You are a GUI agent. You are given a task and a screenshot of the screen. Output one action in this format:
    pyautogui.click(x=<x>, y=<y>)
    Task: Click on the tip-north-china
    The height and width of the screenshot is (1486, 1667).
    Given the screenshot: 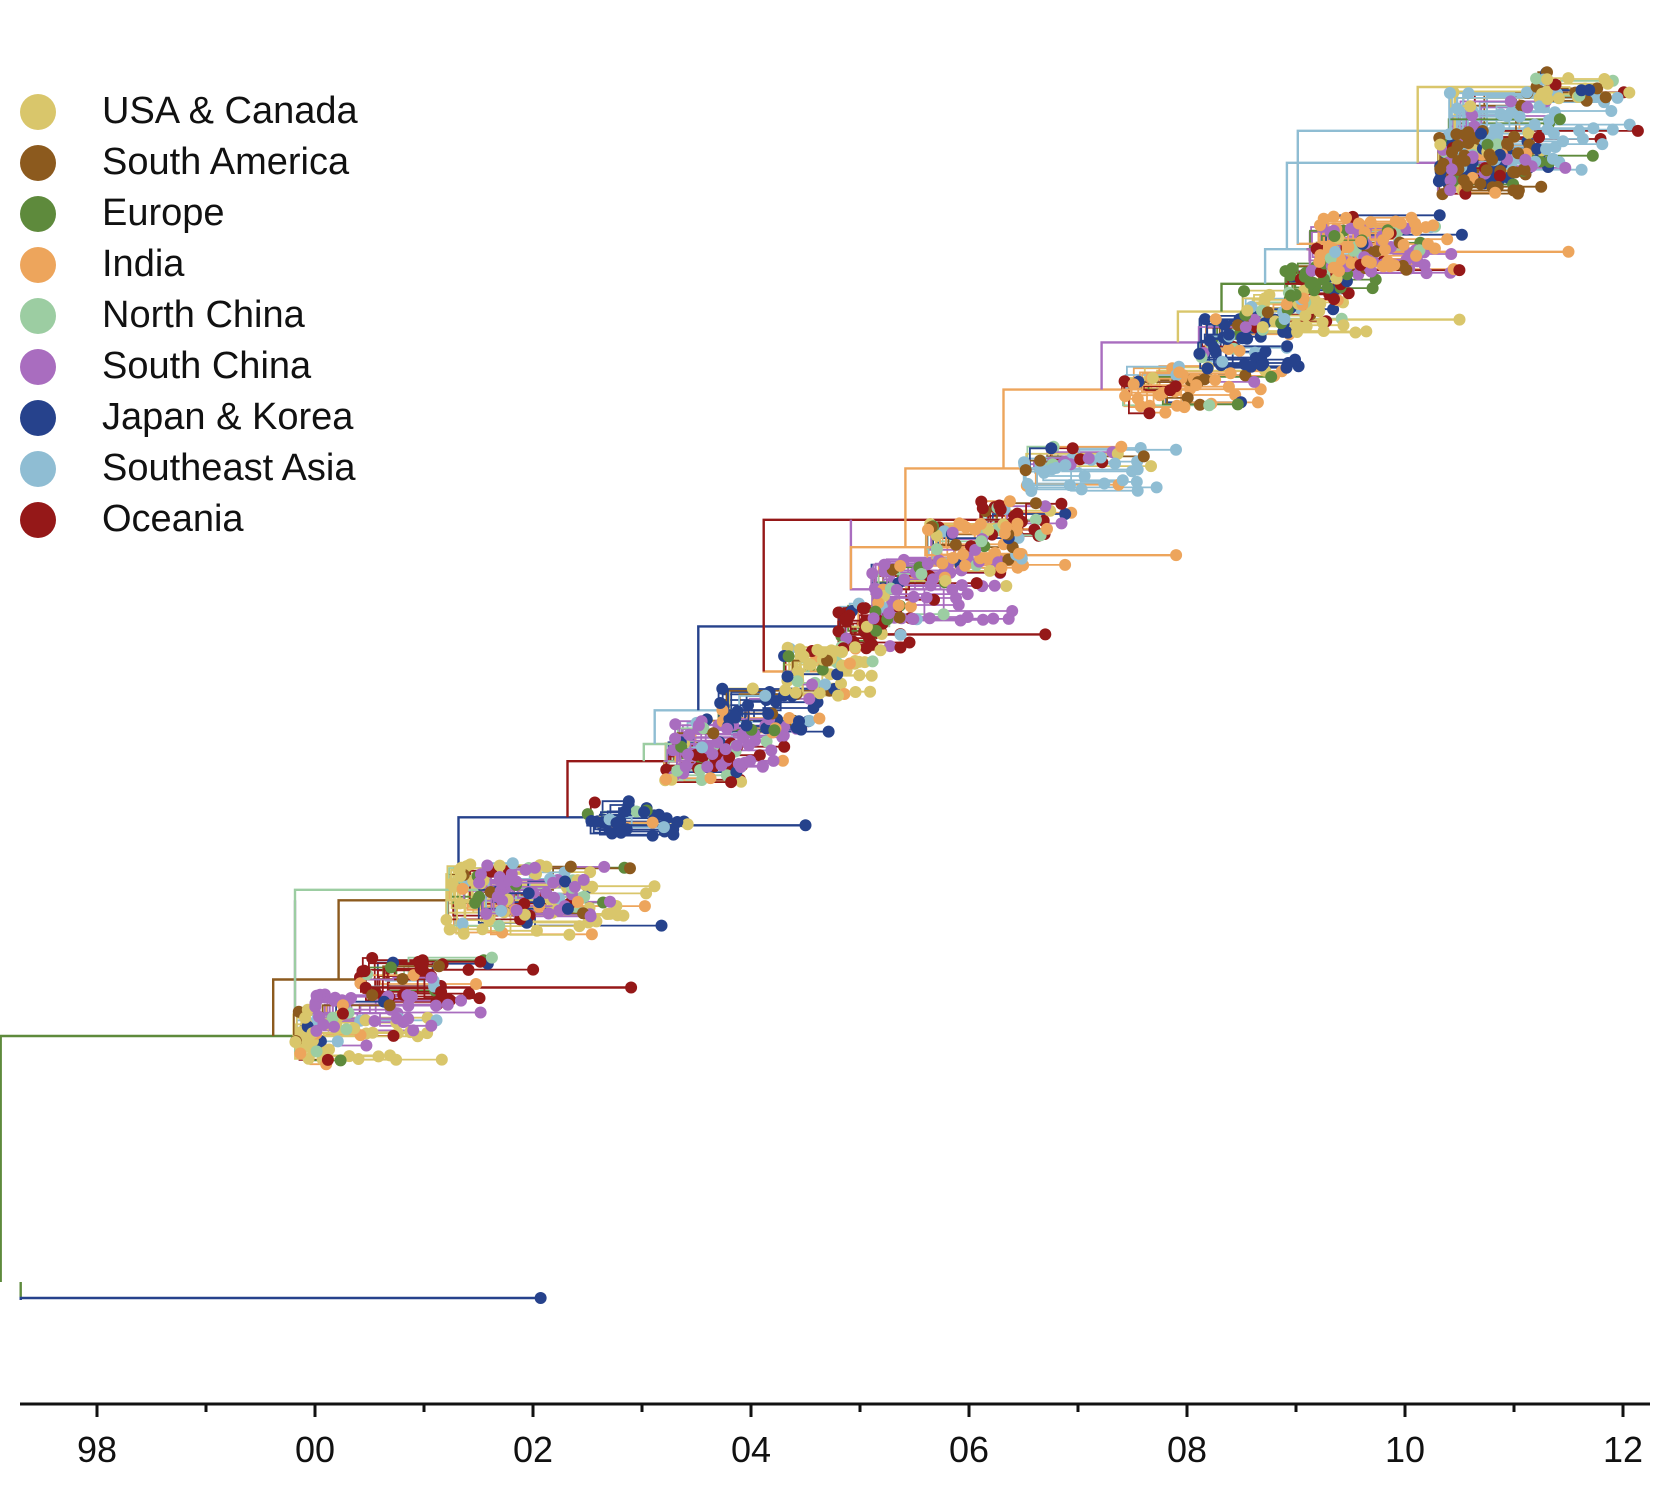 What is the action you would take?
    pyautogui.click(x=981, y=541)
    